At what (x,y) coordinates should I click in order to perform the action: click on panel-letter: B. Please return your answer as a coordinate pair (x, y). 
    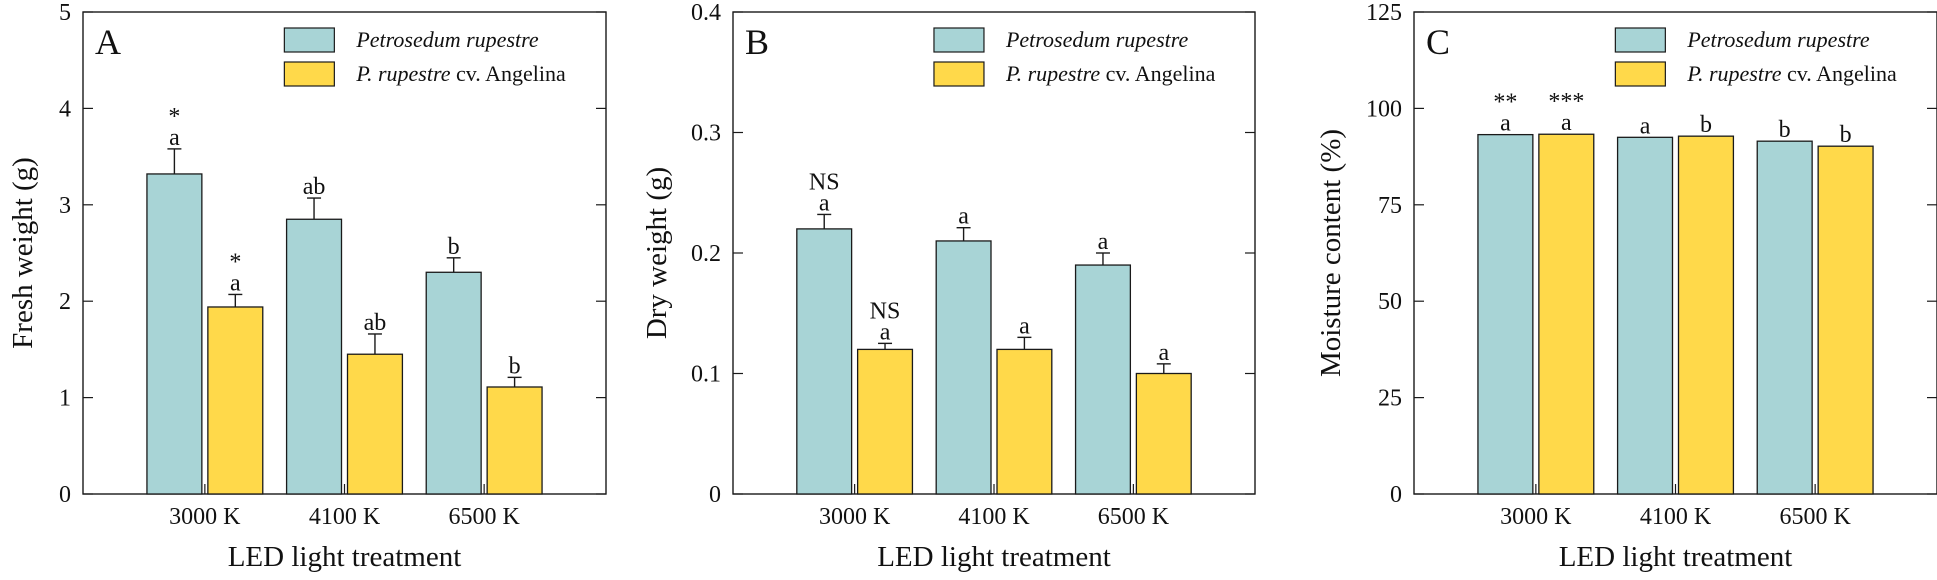
    Looking at the image, I should click on (757, 42).